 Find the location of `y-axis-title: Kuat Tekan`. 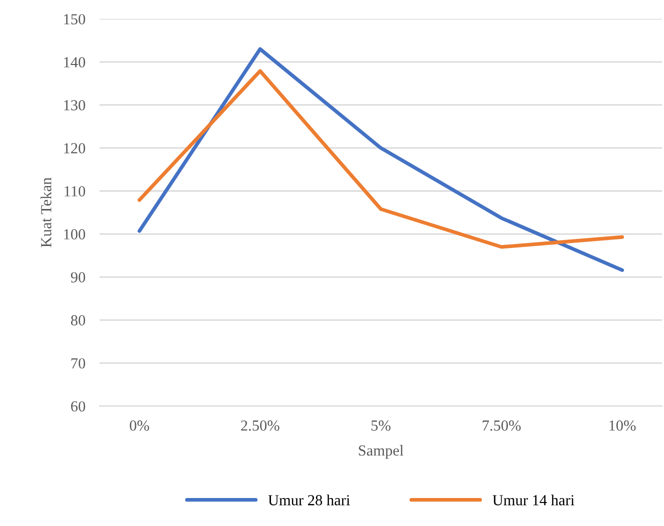

y-axis-title: Kuat Tekan is located at coordinates (46, 213).